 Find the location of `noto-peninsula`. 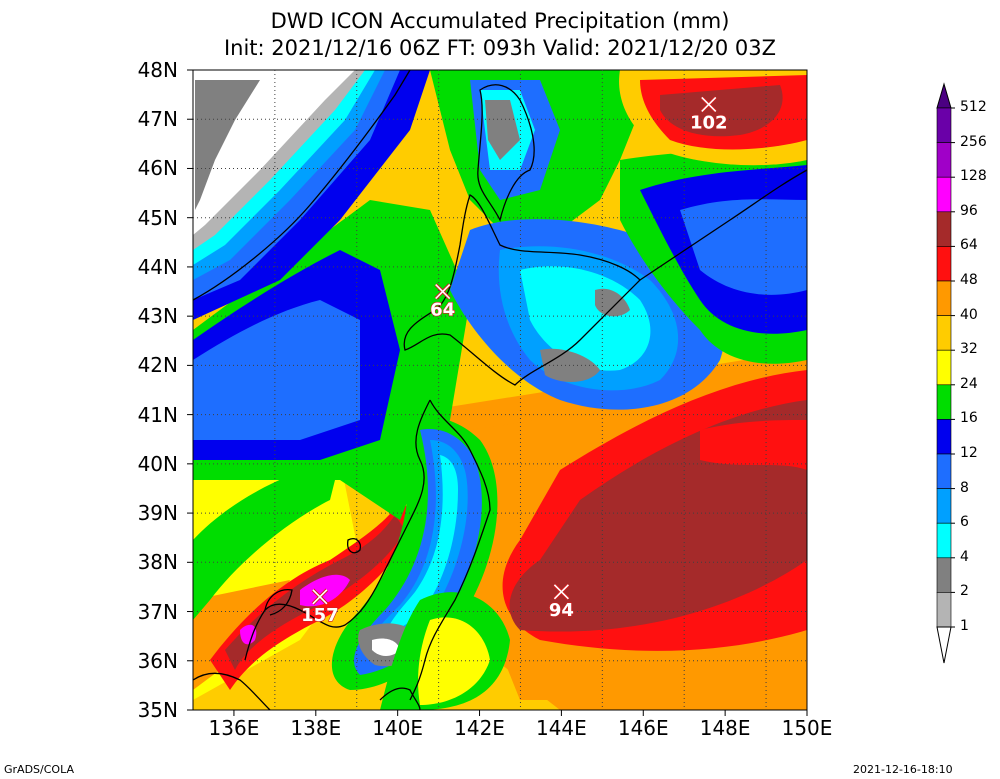

noto-peninsula is located at coordinates (278, 602).